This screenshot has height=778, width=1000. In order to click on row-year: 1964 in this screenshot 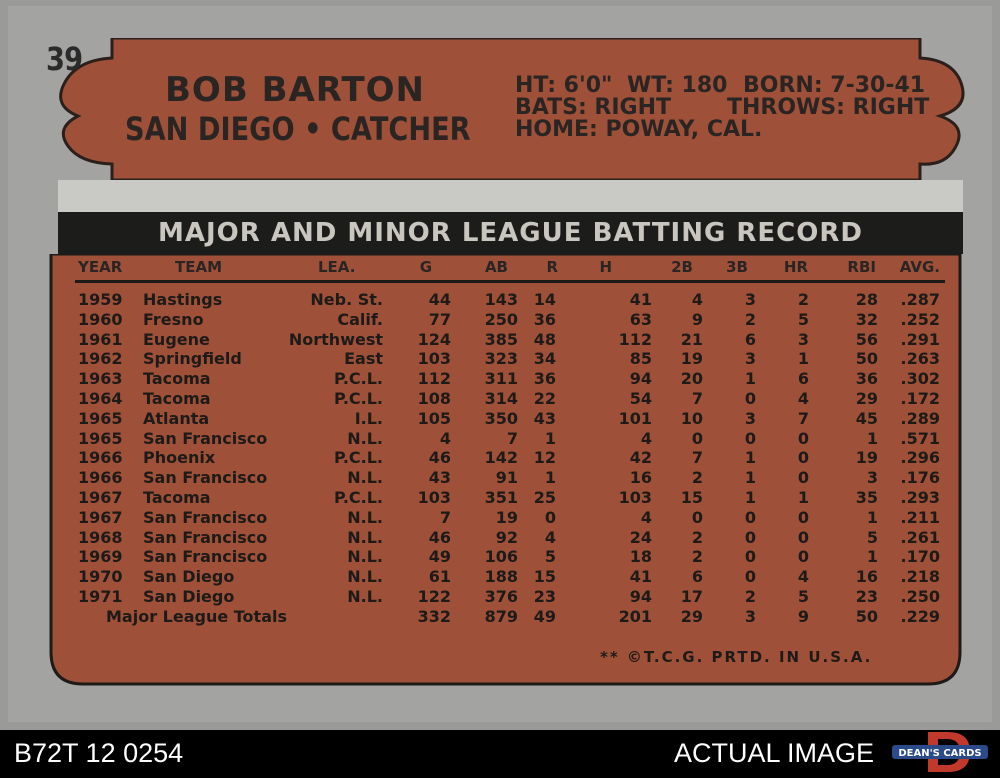, I will do `click(100, 398)`.